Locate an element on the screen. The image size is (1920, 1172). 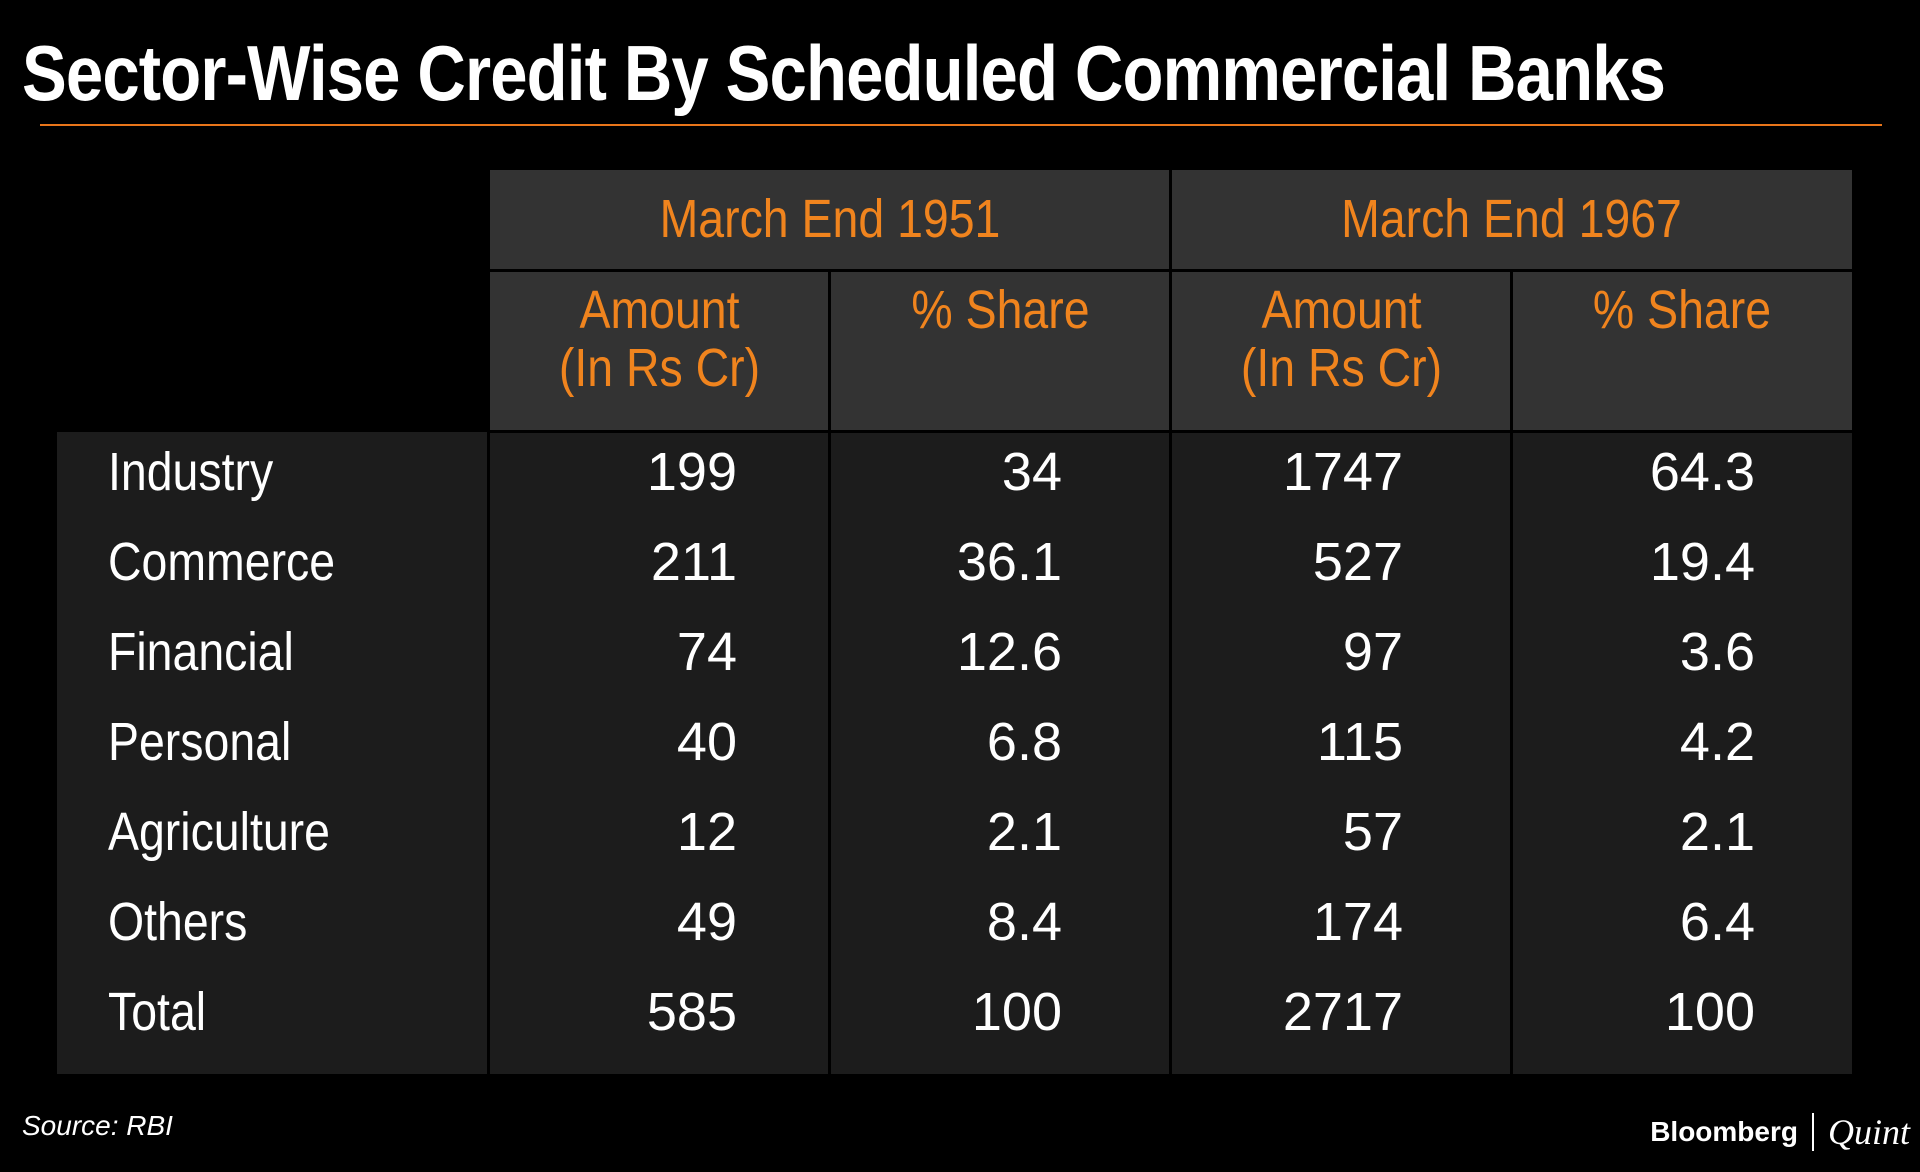
row-label-financial: Financial is located at coordinates (201, 652).